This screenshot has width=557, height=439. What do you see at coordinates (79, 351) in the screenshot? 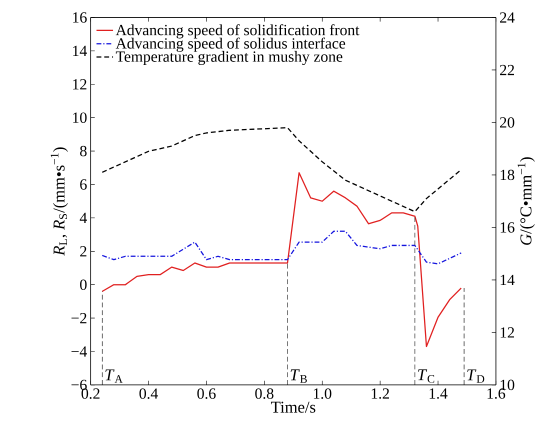
I see `y-tick-label: −4` at bounding box center [79, 351].